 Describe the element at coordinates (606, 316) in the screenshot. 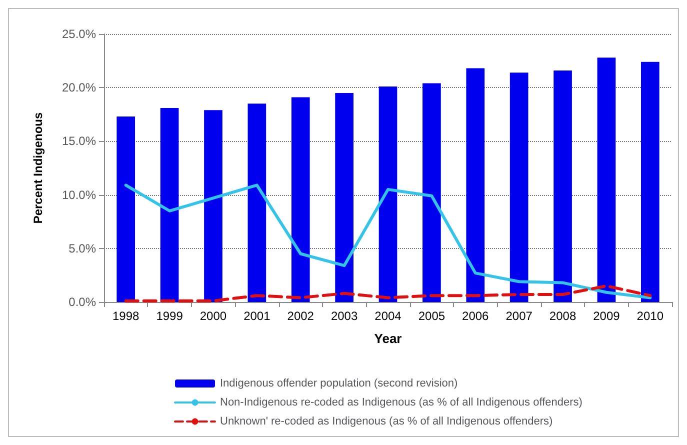

I see `x-tick-label: 2009` at that location.